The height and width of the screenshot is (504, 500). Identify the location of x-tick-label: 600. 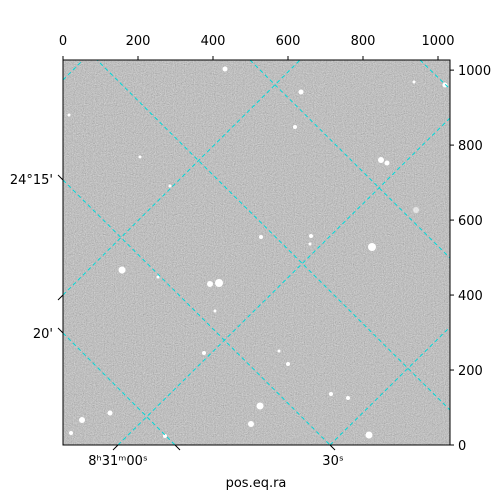
(288, 41).